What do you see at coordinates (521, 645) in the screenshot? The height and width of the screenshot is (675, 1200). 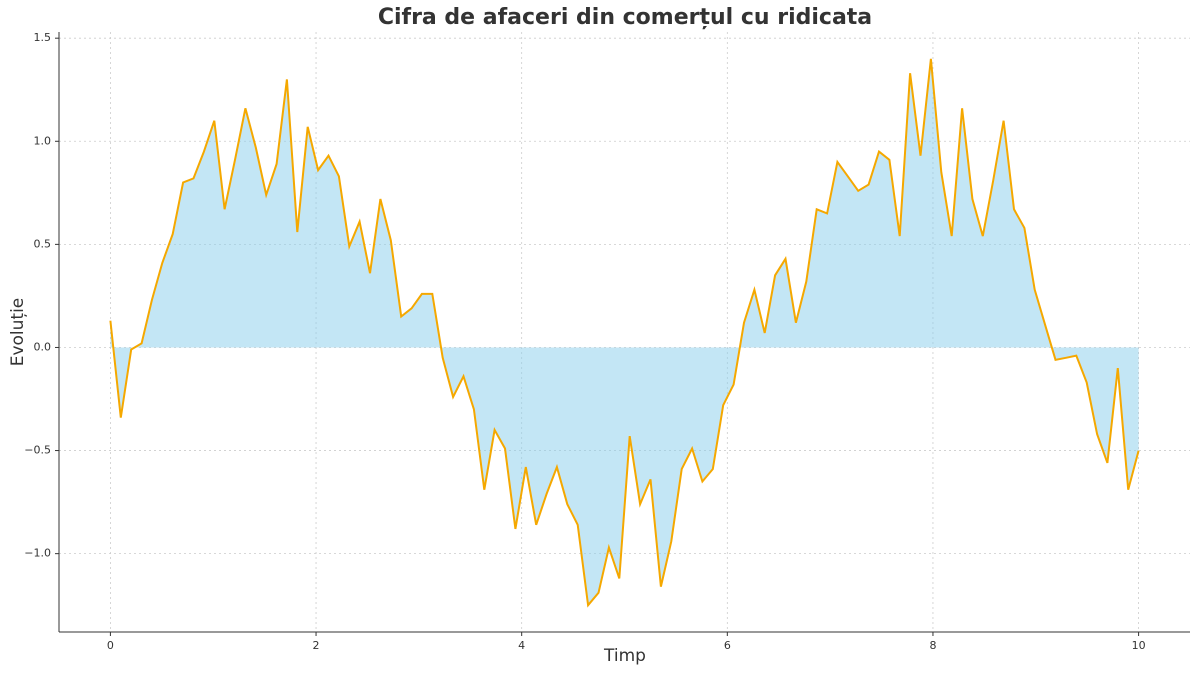 I see `x-tick-label: 4` at bounding box center [521, 645].